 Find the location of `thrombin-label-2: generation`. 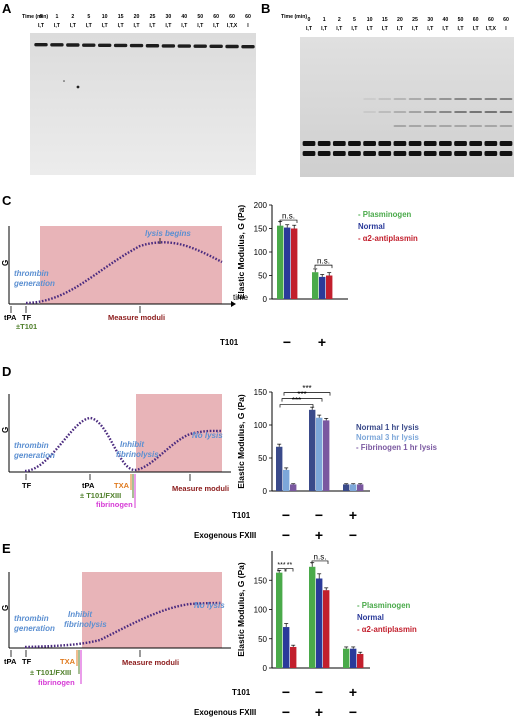

thrombin-label-2: generation is located at coordinates (34, 455).